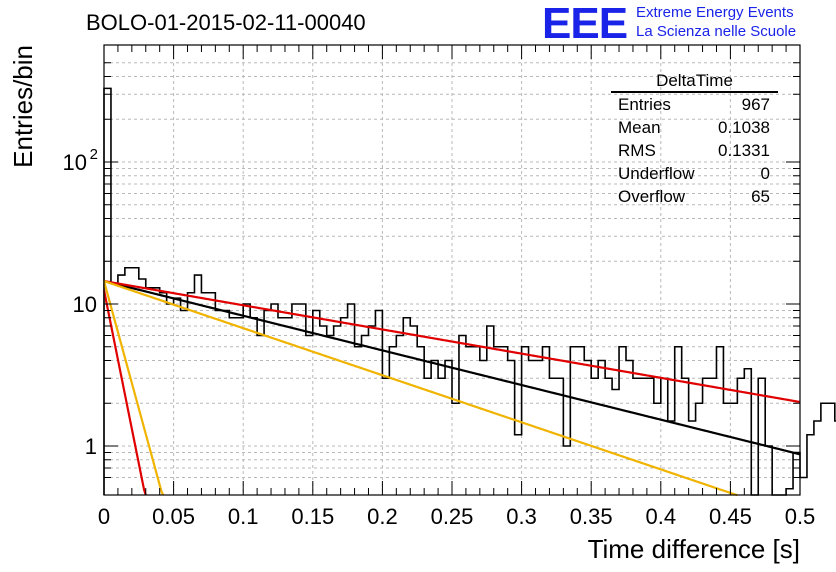 This screenshot has height=572, width=836. Describe the element at coordinates (91, 446) in the screenshot. I see `y-tick-label: 1` at that location.